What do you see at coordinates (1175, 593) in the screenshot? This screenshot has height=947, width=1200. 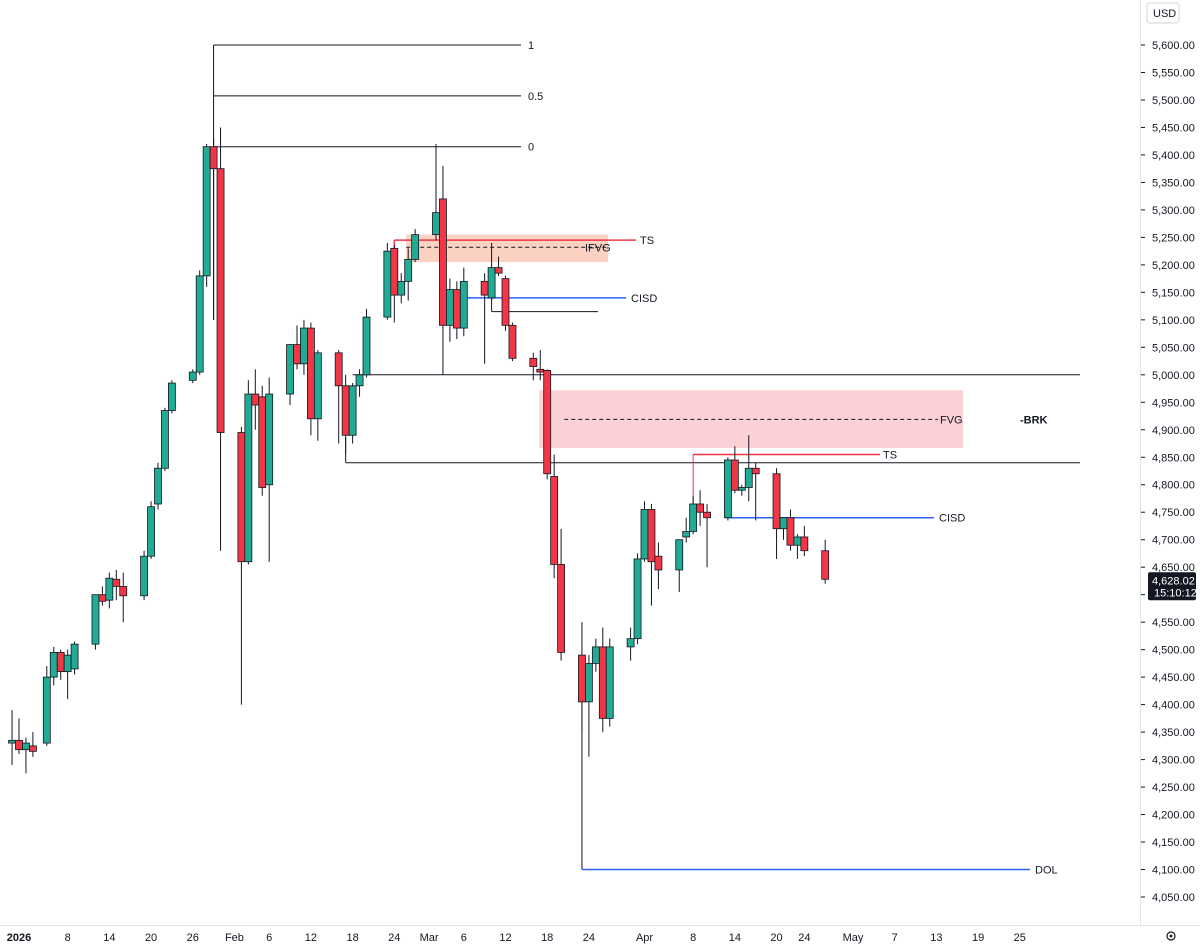 I see `countdown-label: 15:10:12` at bounding box center [1175, 593].